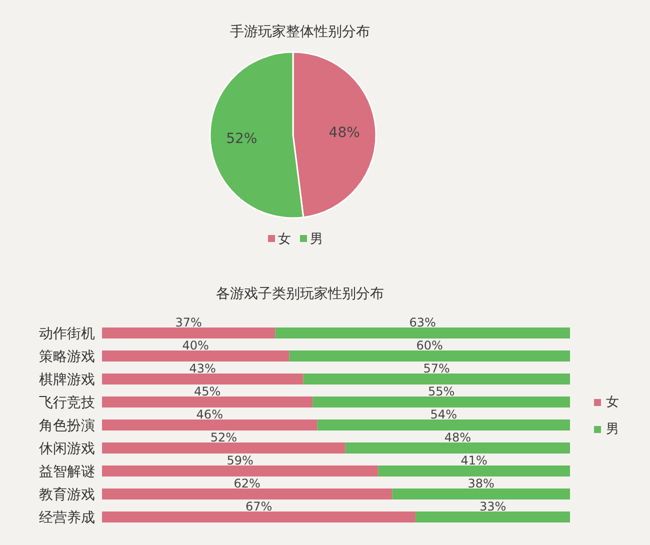 Image resolution: width=650 pixels, height=545 pixels. I want to click on data-label: 37%, so click(188, 323).